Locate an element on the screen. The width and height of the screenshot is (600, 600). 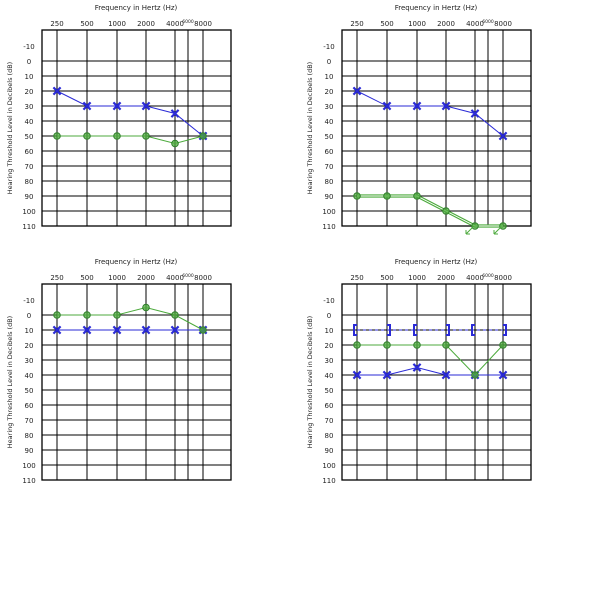
series-line-inner is located at coordinates (430, 211).